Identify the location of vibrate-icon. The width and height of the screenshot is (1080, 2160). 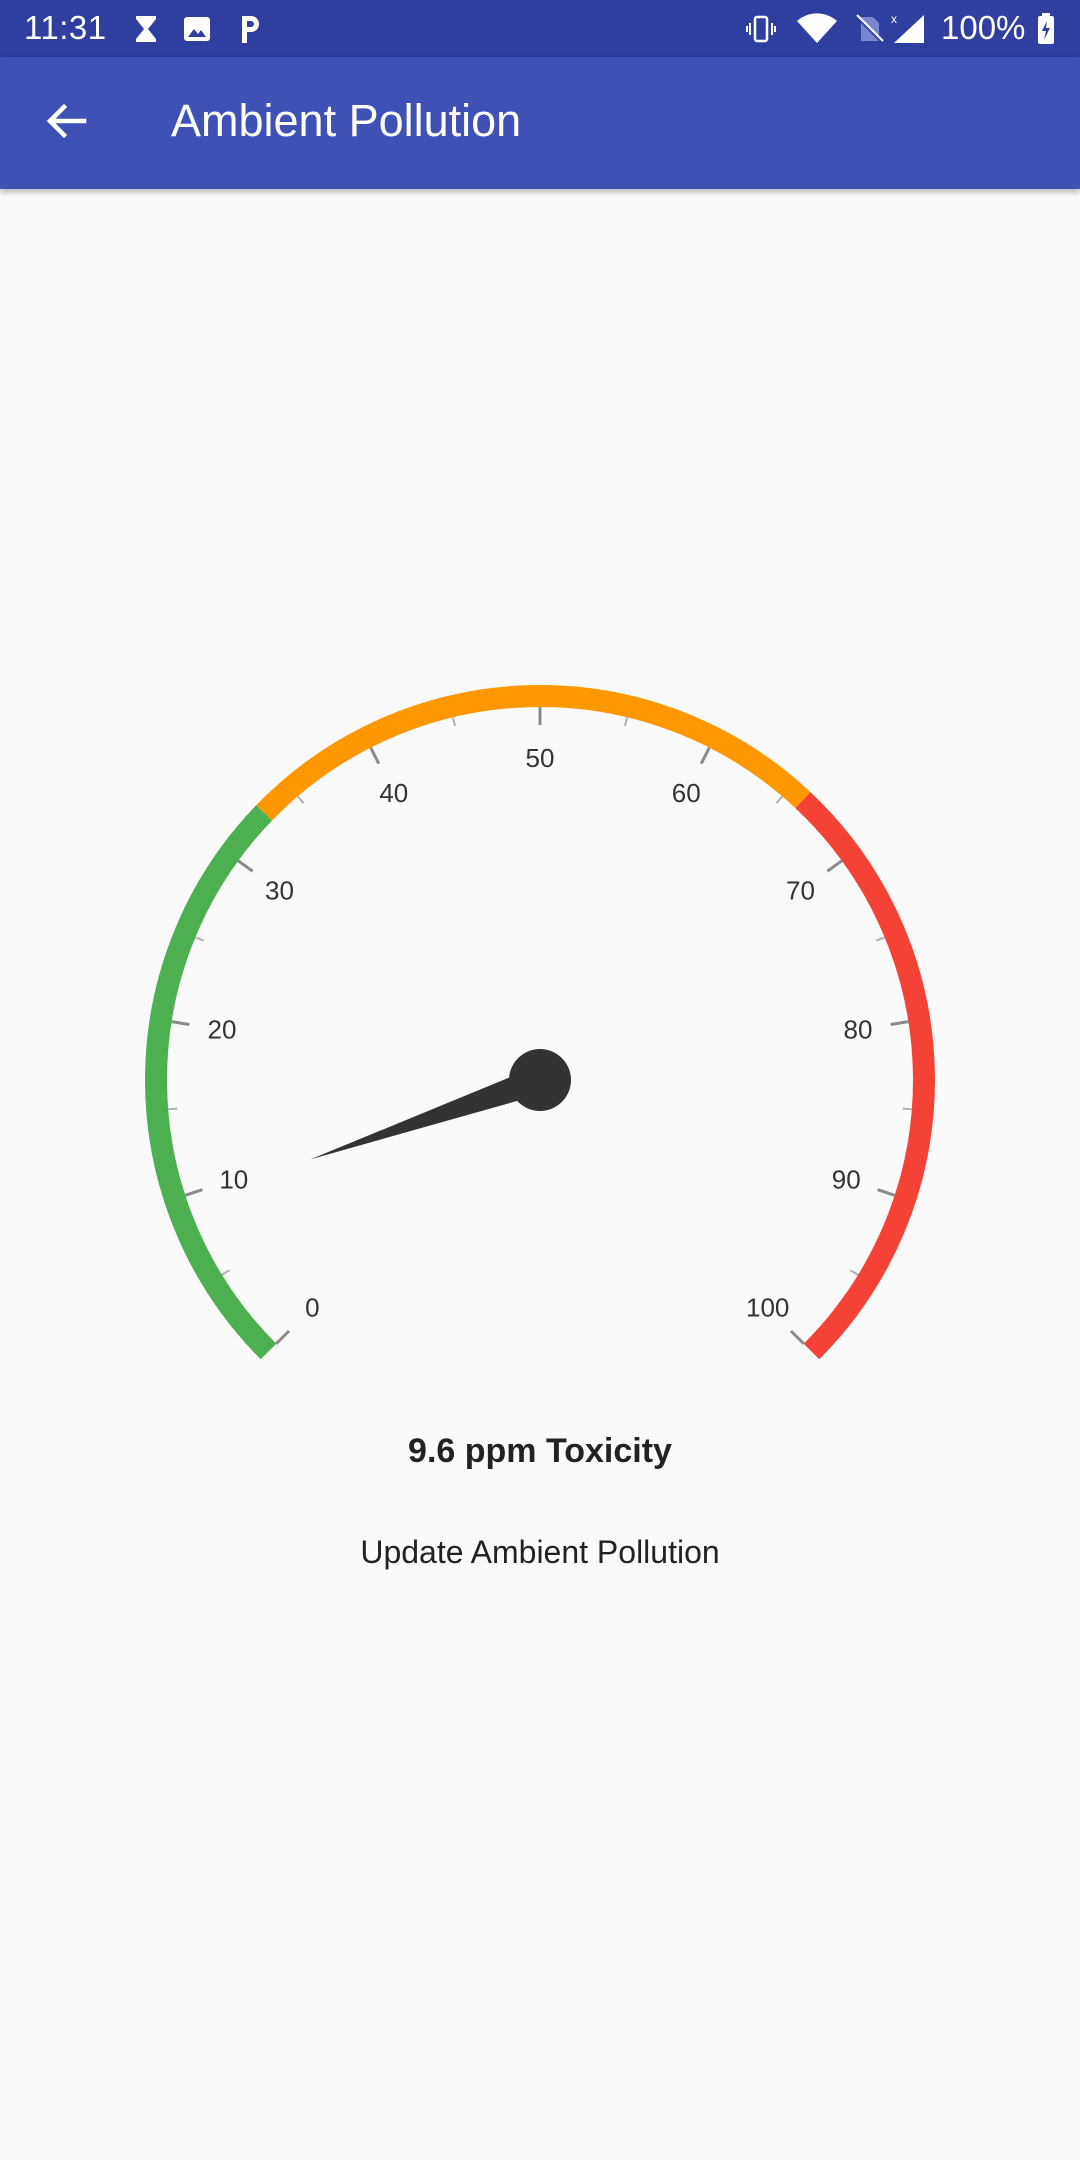
(761, 29).